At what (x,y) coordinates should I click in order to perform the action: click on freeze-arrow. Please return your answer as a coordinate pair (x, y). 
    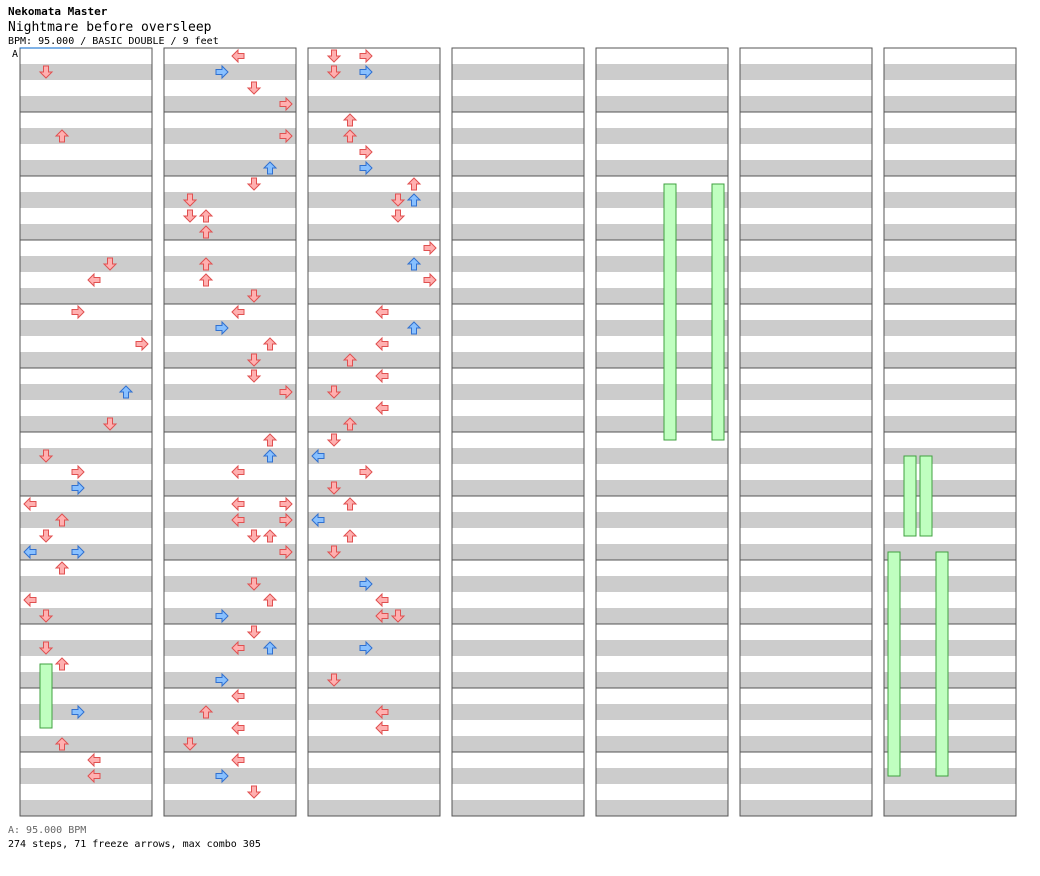
    Looking at the image, I should click on (942, 664).